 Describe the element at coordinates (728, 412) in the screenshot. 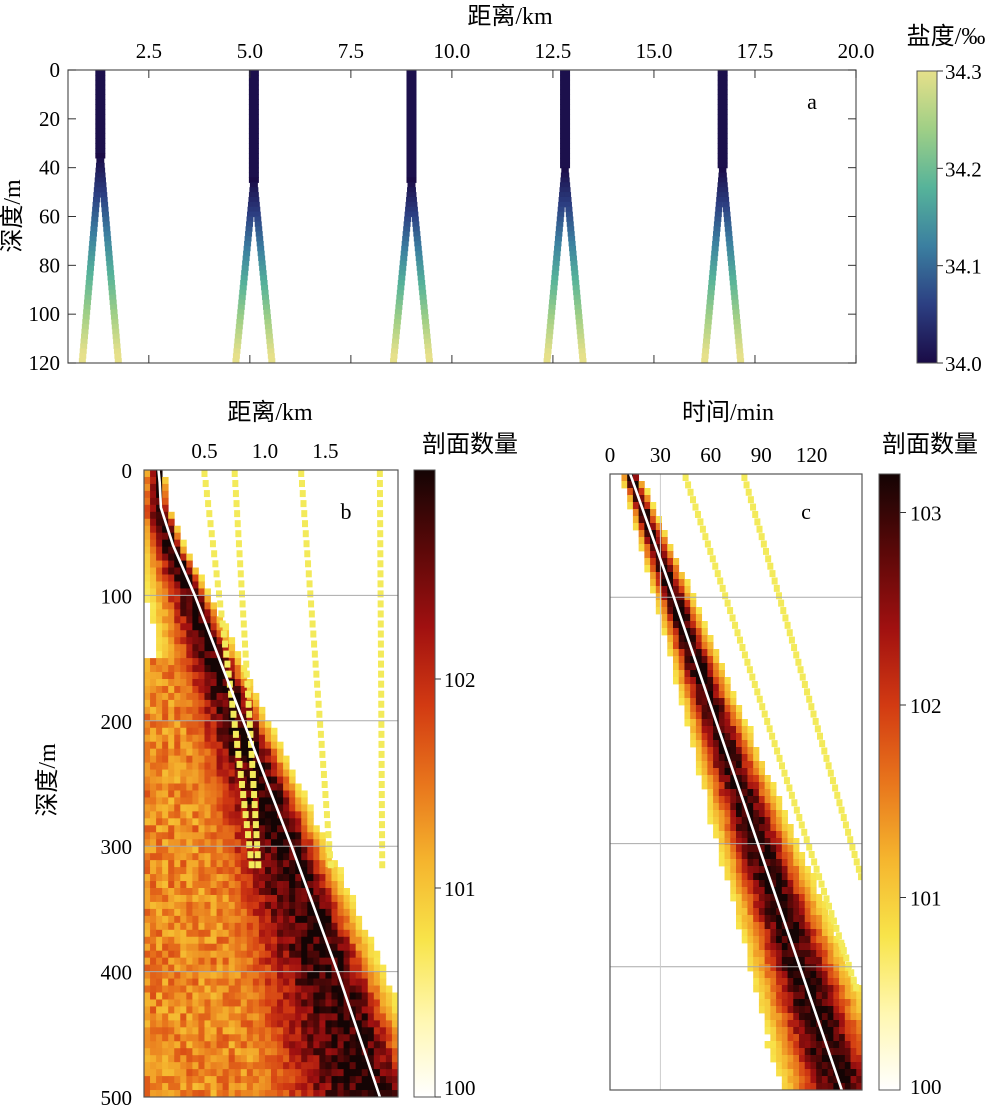

I see `panel-c-x-axis-title: 时间/min` at that location.